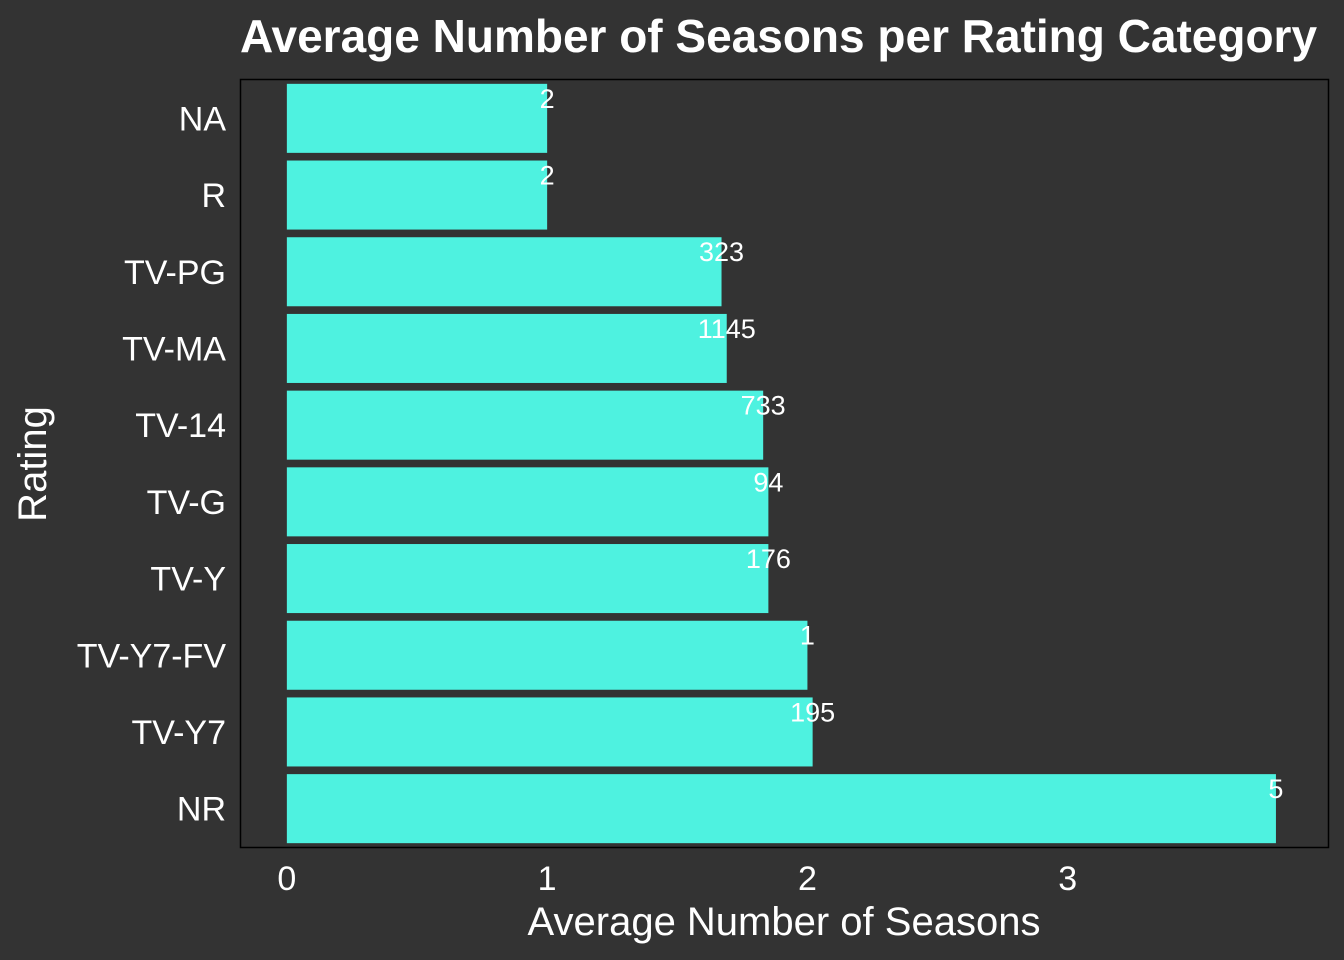 Image resolution: width=1344 pixels, height=960 pixels. What do you see at coordinates (727, 329) in the screenshot?
I see `bar-data-label: 1145` at bounding box center [727, 329].